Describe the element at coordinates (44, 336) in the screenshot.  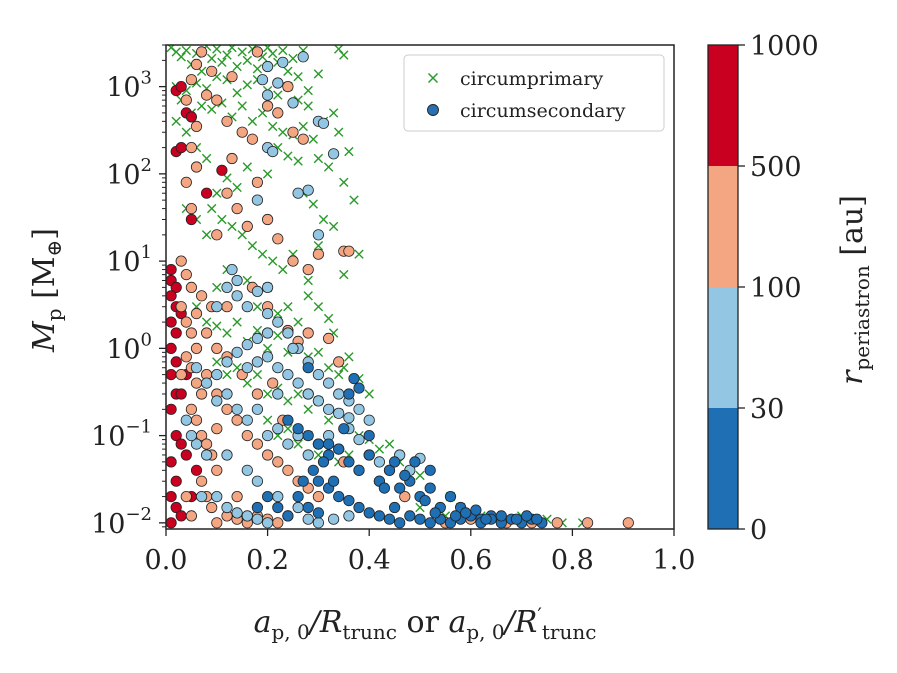
I see `y-axis-label-base: M` at that location.